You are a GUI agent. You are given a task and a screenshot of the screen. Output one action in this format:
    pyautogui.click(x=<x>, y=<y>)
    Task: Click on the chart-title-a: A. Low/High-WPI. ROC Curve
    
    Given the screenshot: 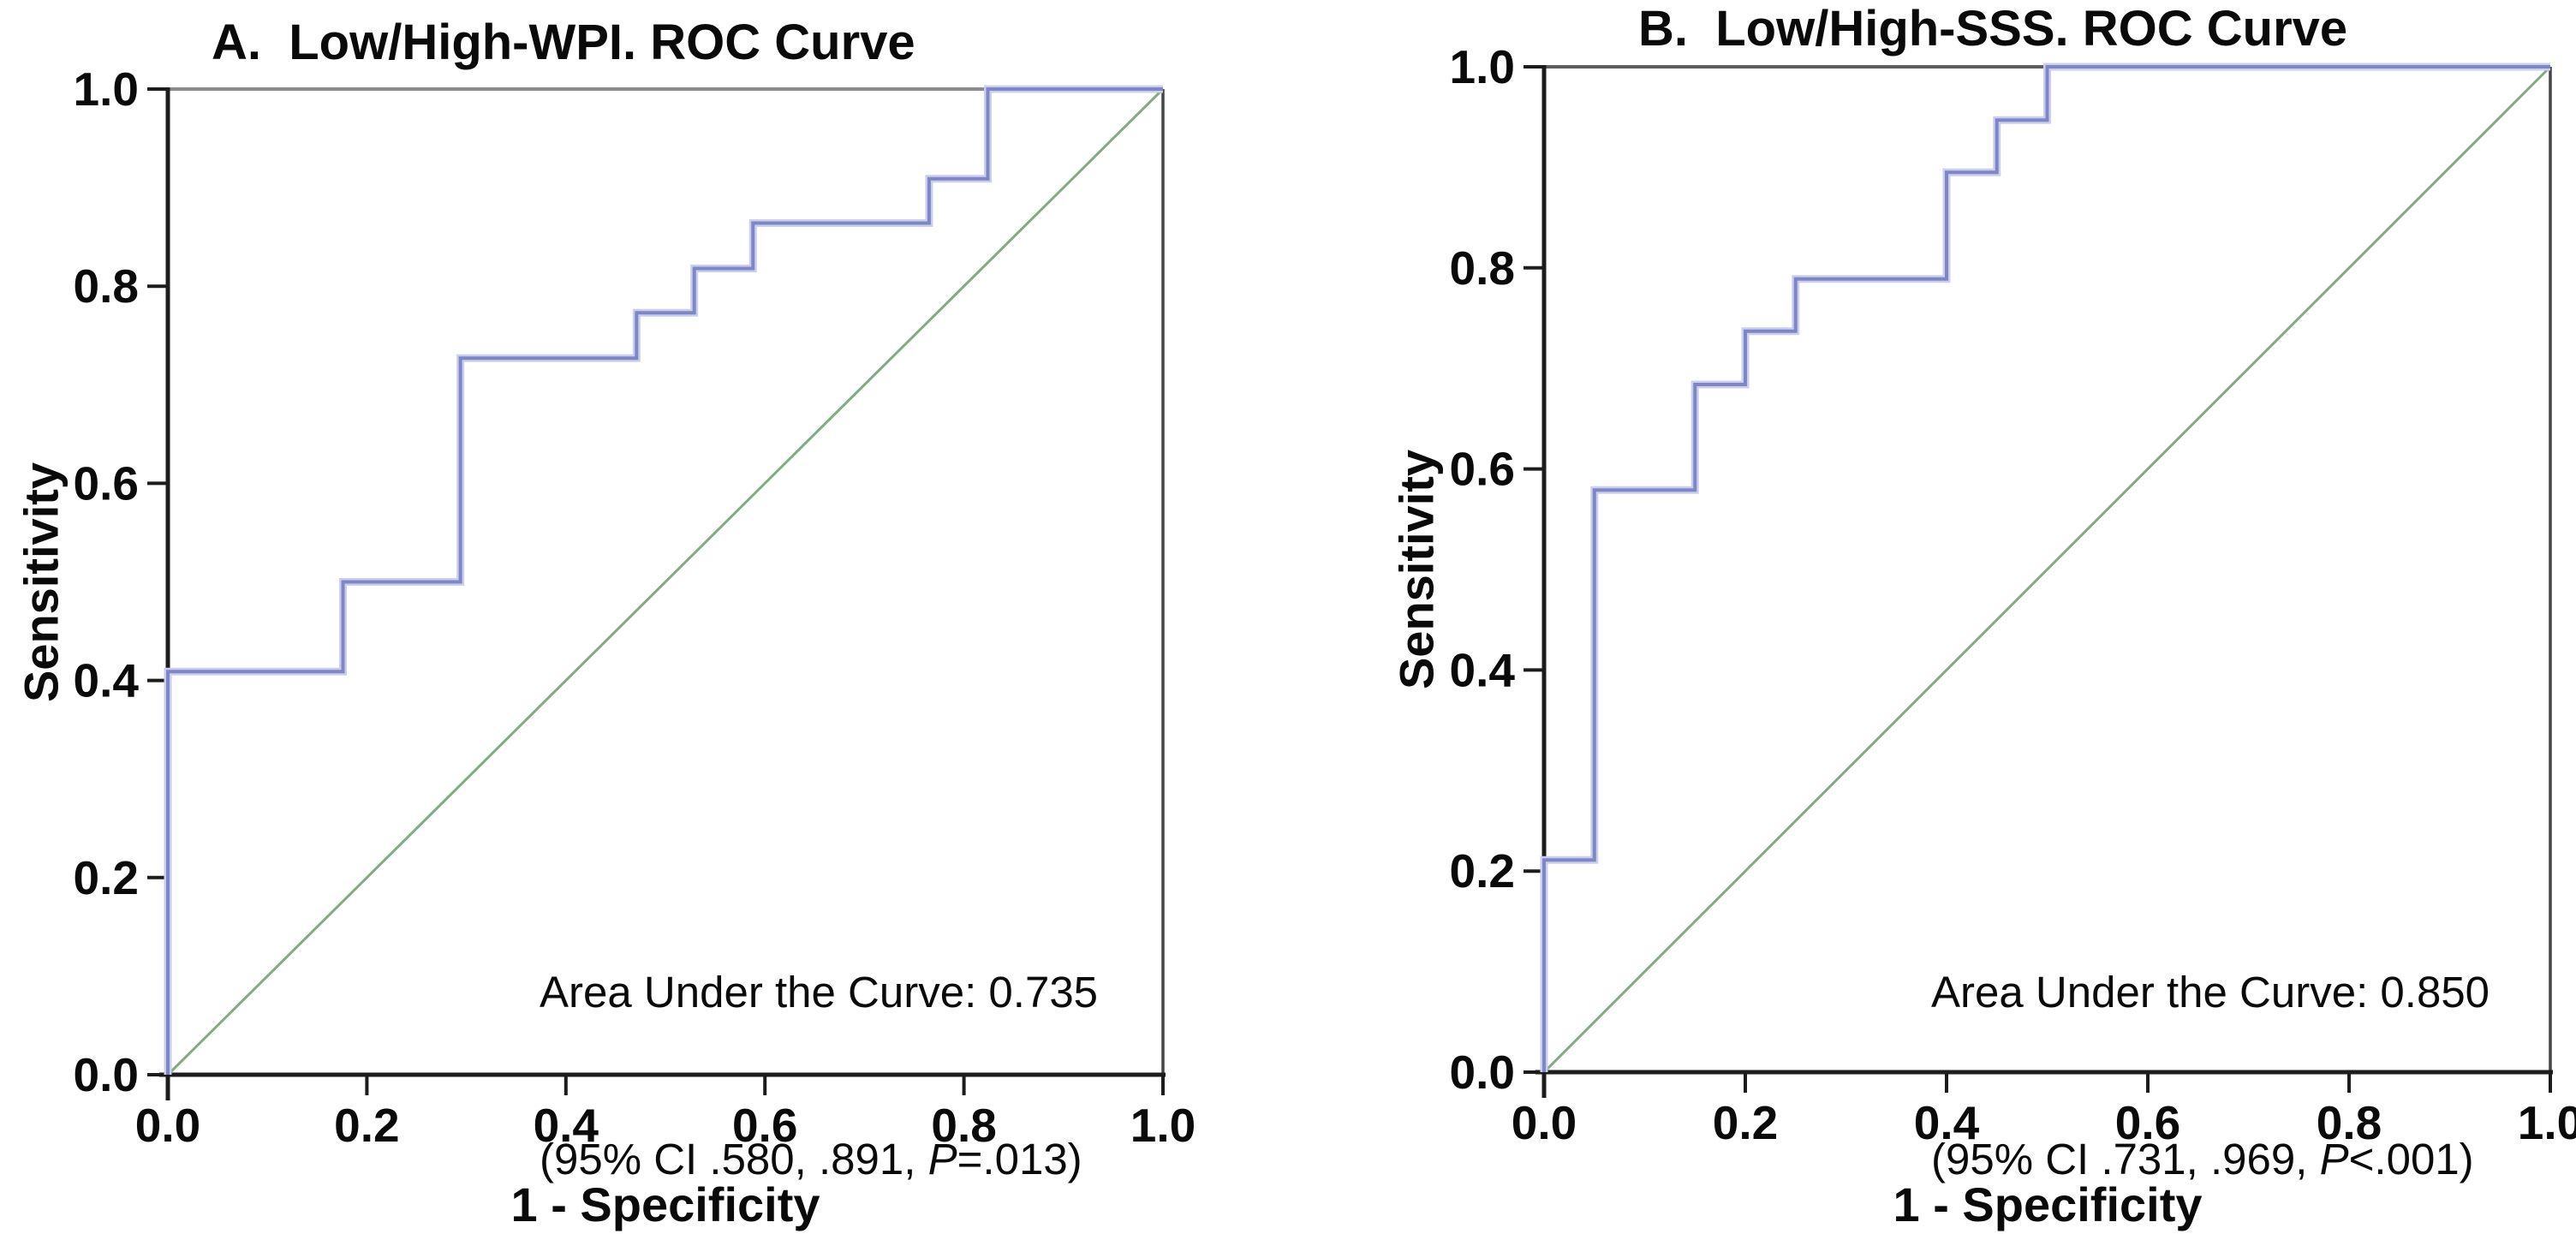 What is the action you would take?
    pyautogui.click(x=563, y=42)
    